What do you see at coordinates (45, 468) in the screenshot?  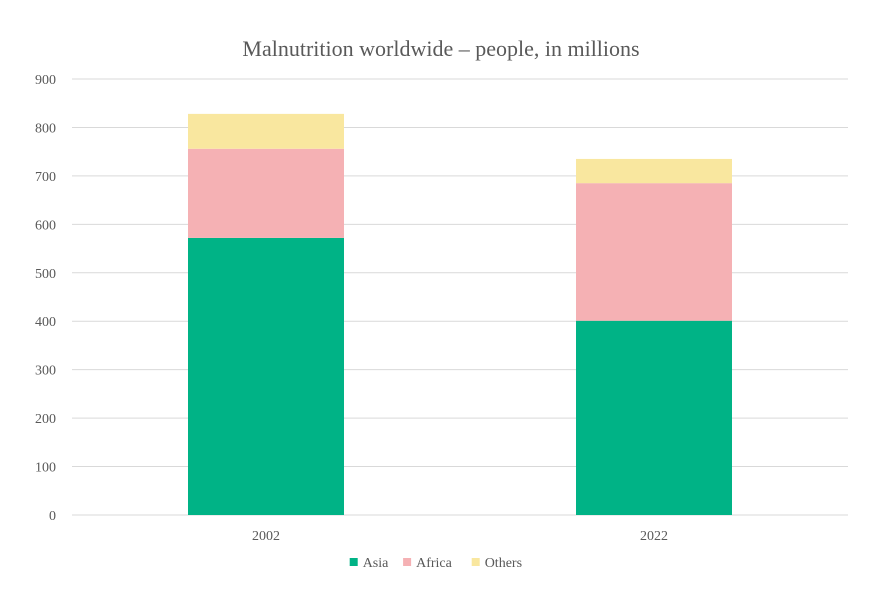 I see `y-tick-label: 100` at bounding box center [45, 468].